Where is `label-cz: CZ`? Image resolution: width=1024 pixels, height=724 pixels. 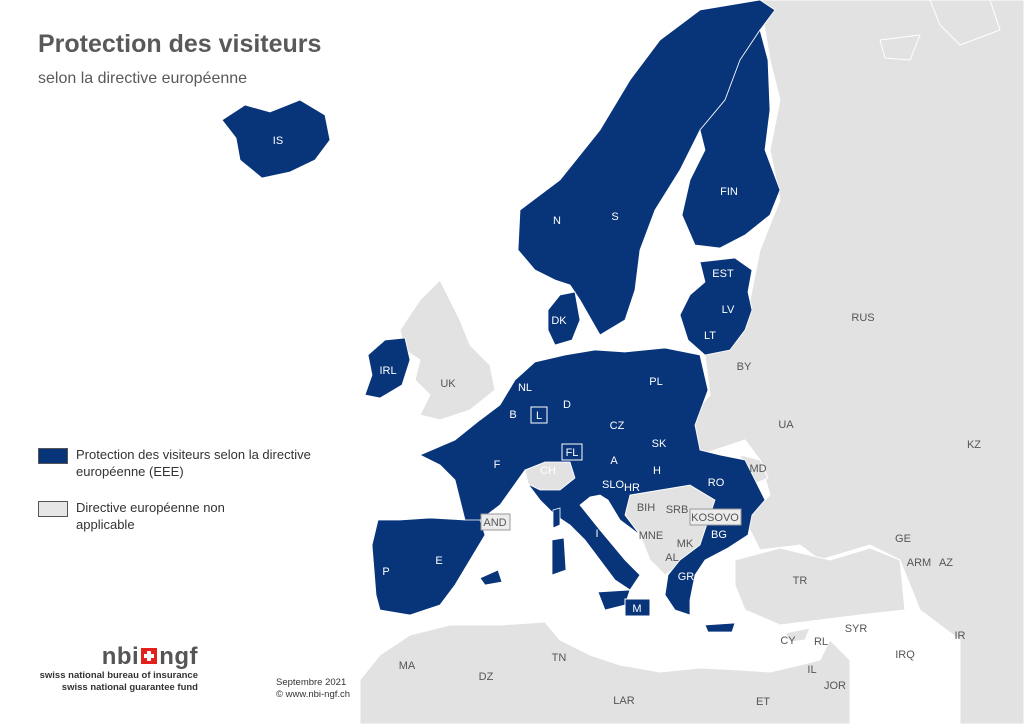
label-cz: CZ is located at coordinates (617, 426).